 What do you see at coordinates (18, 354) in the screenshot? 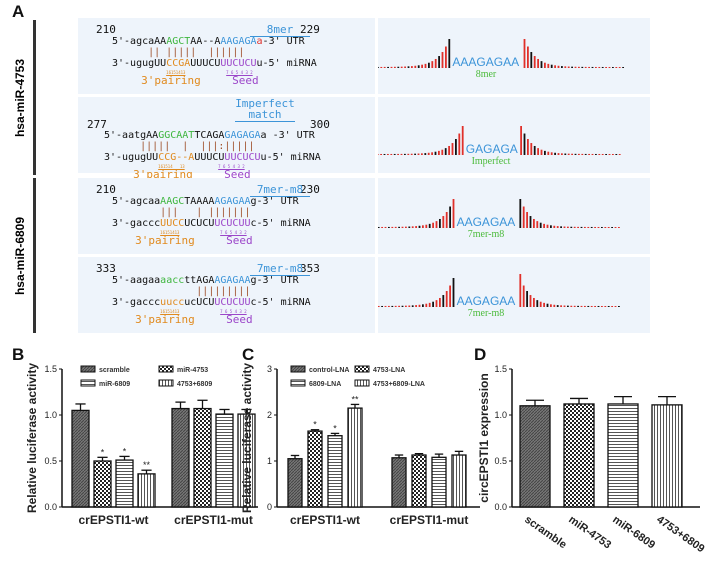
I see `panel-label-b: B` at bounding box center [18, 354].